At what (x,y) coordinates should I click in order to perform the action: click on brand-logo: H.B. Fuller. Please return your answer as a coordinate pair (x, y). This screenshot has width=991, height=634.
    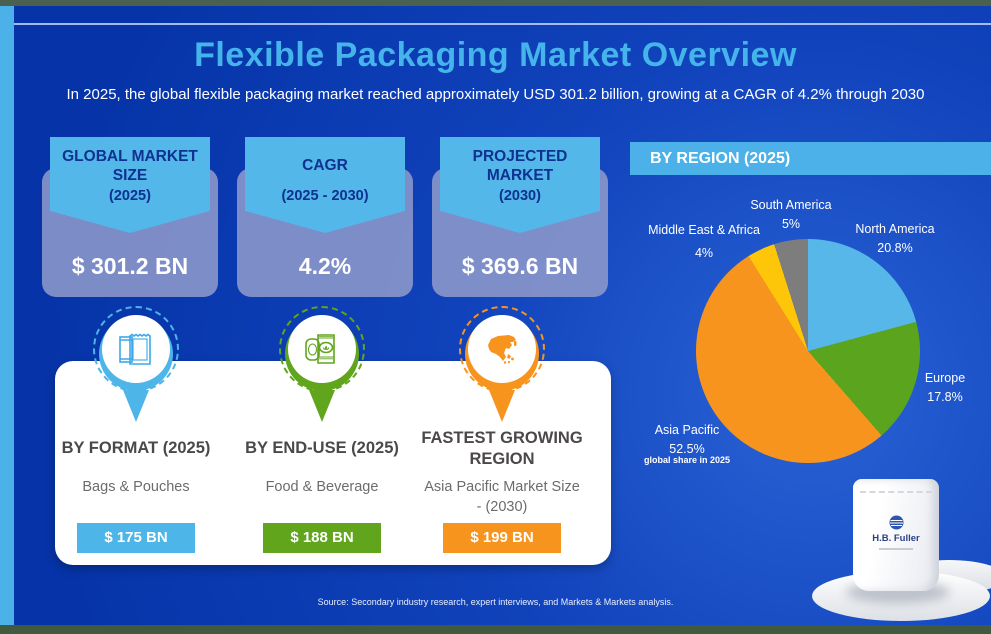
    Looking at the image, I should click on (896, 532).